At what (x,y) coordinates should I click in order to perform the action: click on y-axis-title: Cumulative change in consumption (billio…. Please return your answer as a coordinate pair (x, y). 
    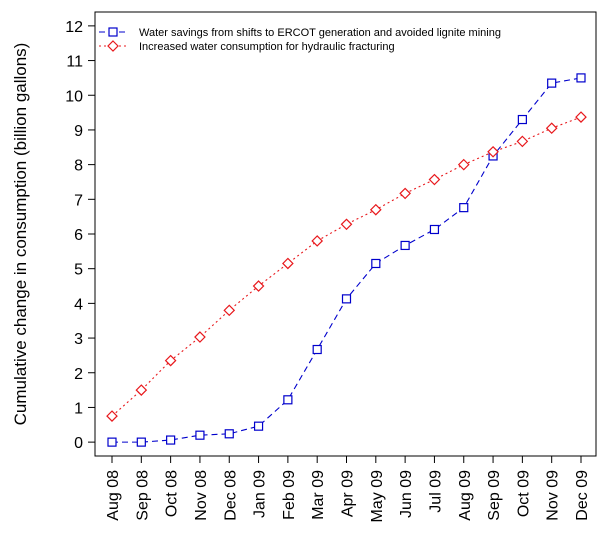
    Looking at the image, I should click on (20, 234).